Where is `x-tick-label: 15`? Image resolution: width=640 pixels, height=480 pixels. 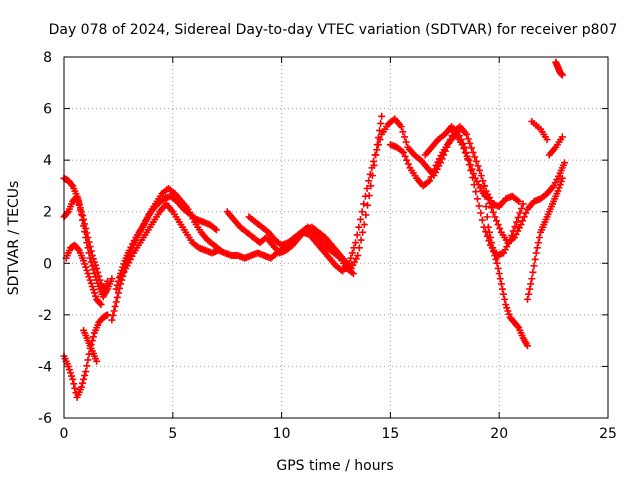
x-tick-label: 15 is located at coordinates (390, 434).